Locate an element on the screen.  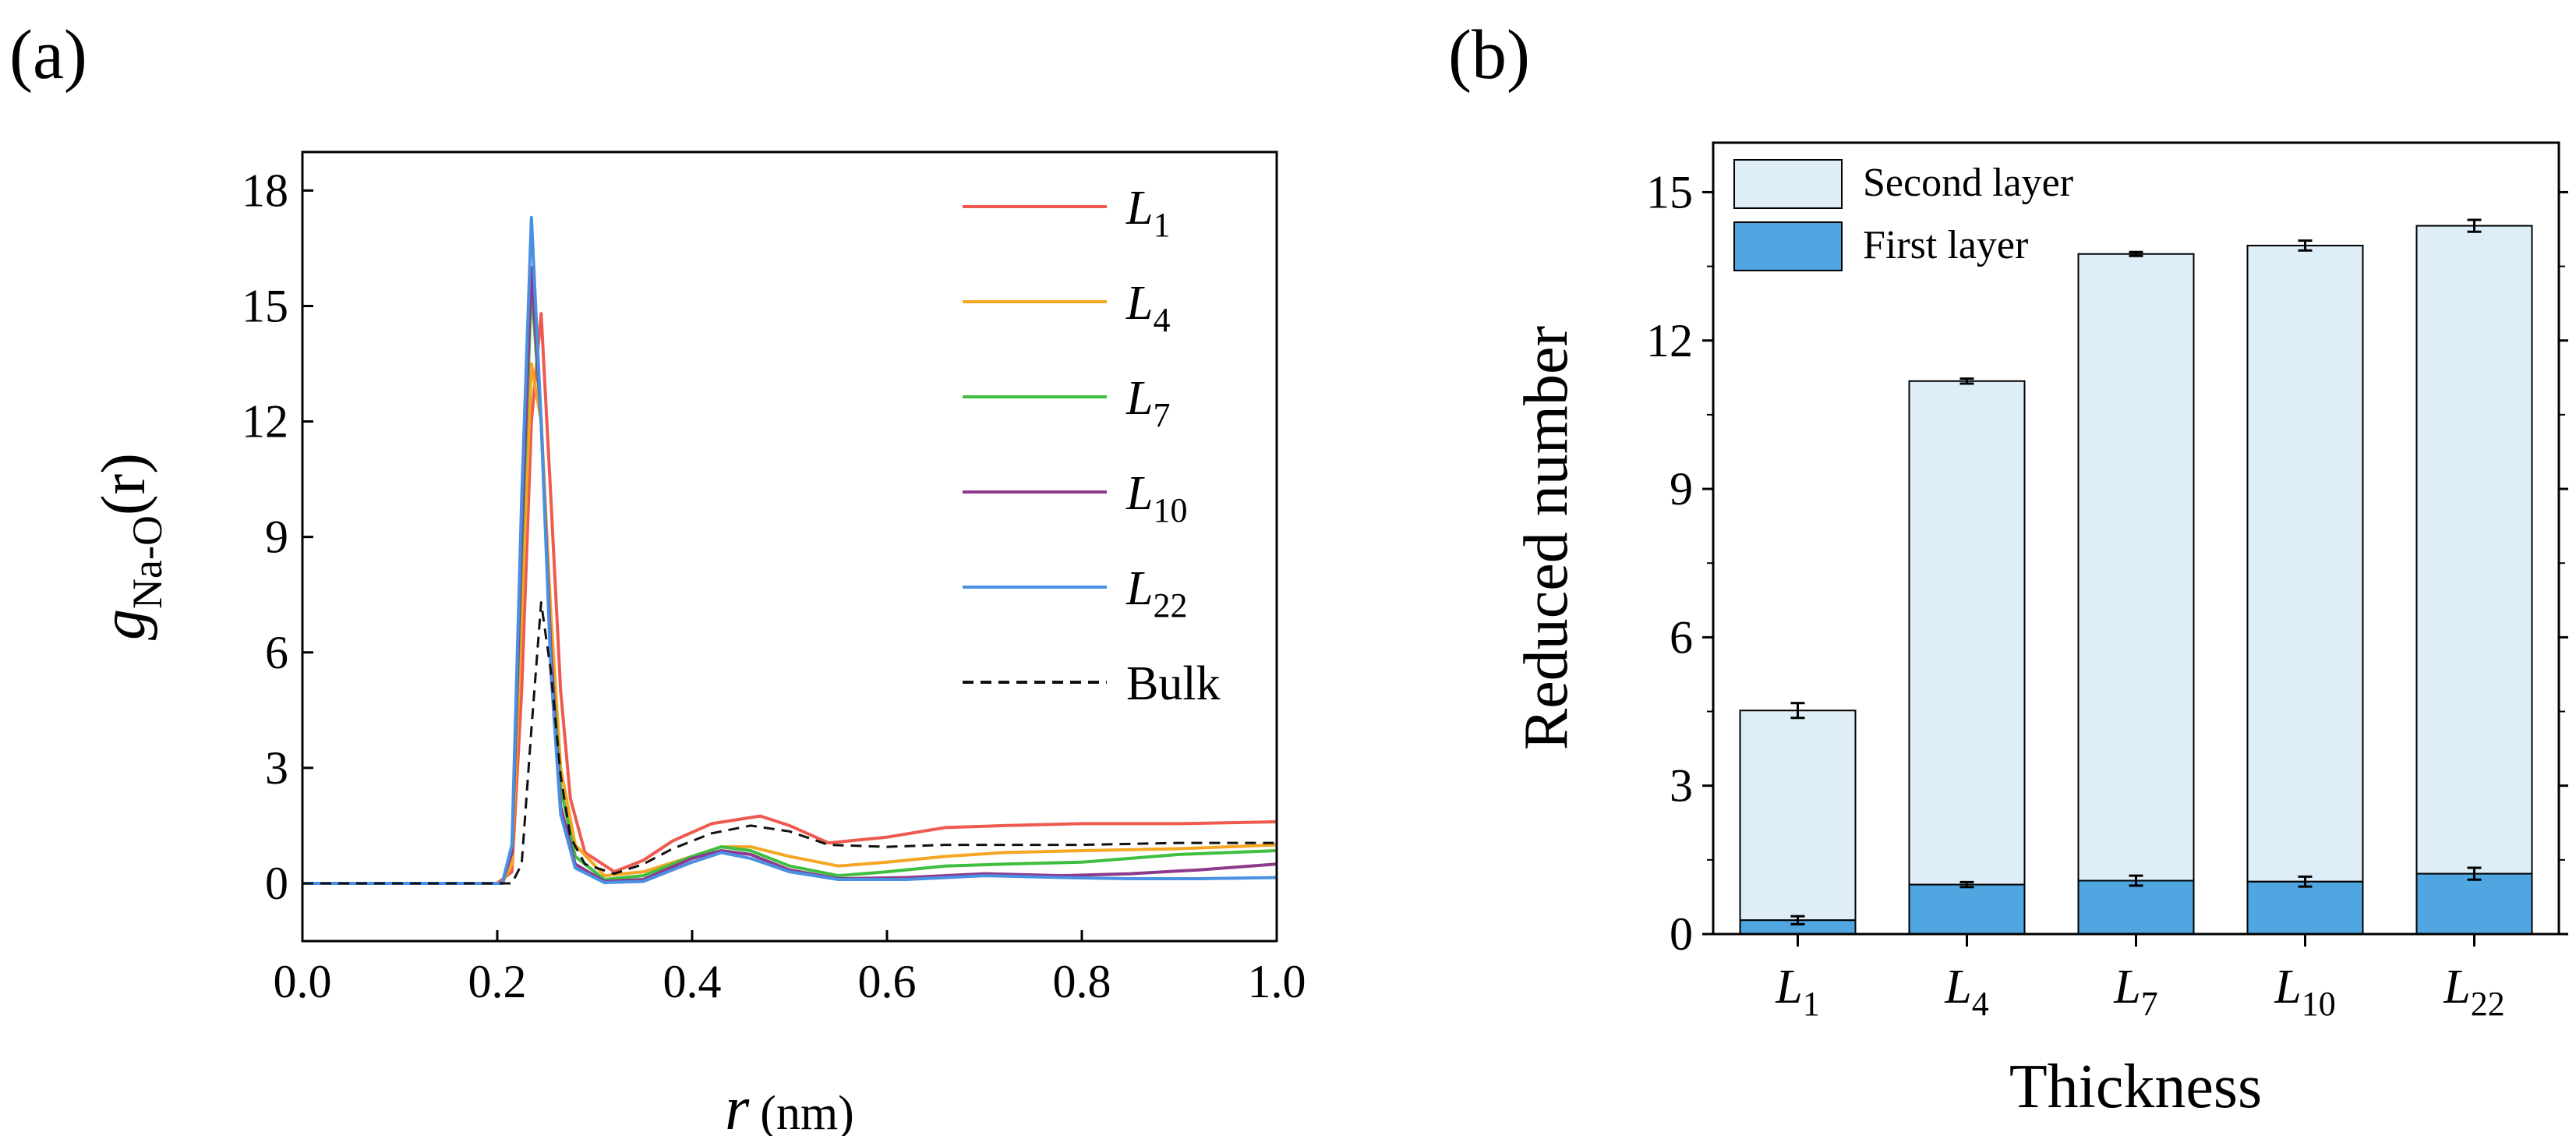
panel-a-series-line-bulk is located at coordinates (789, 743).